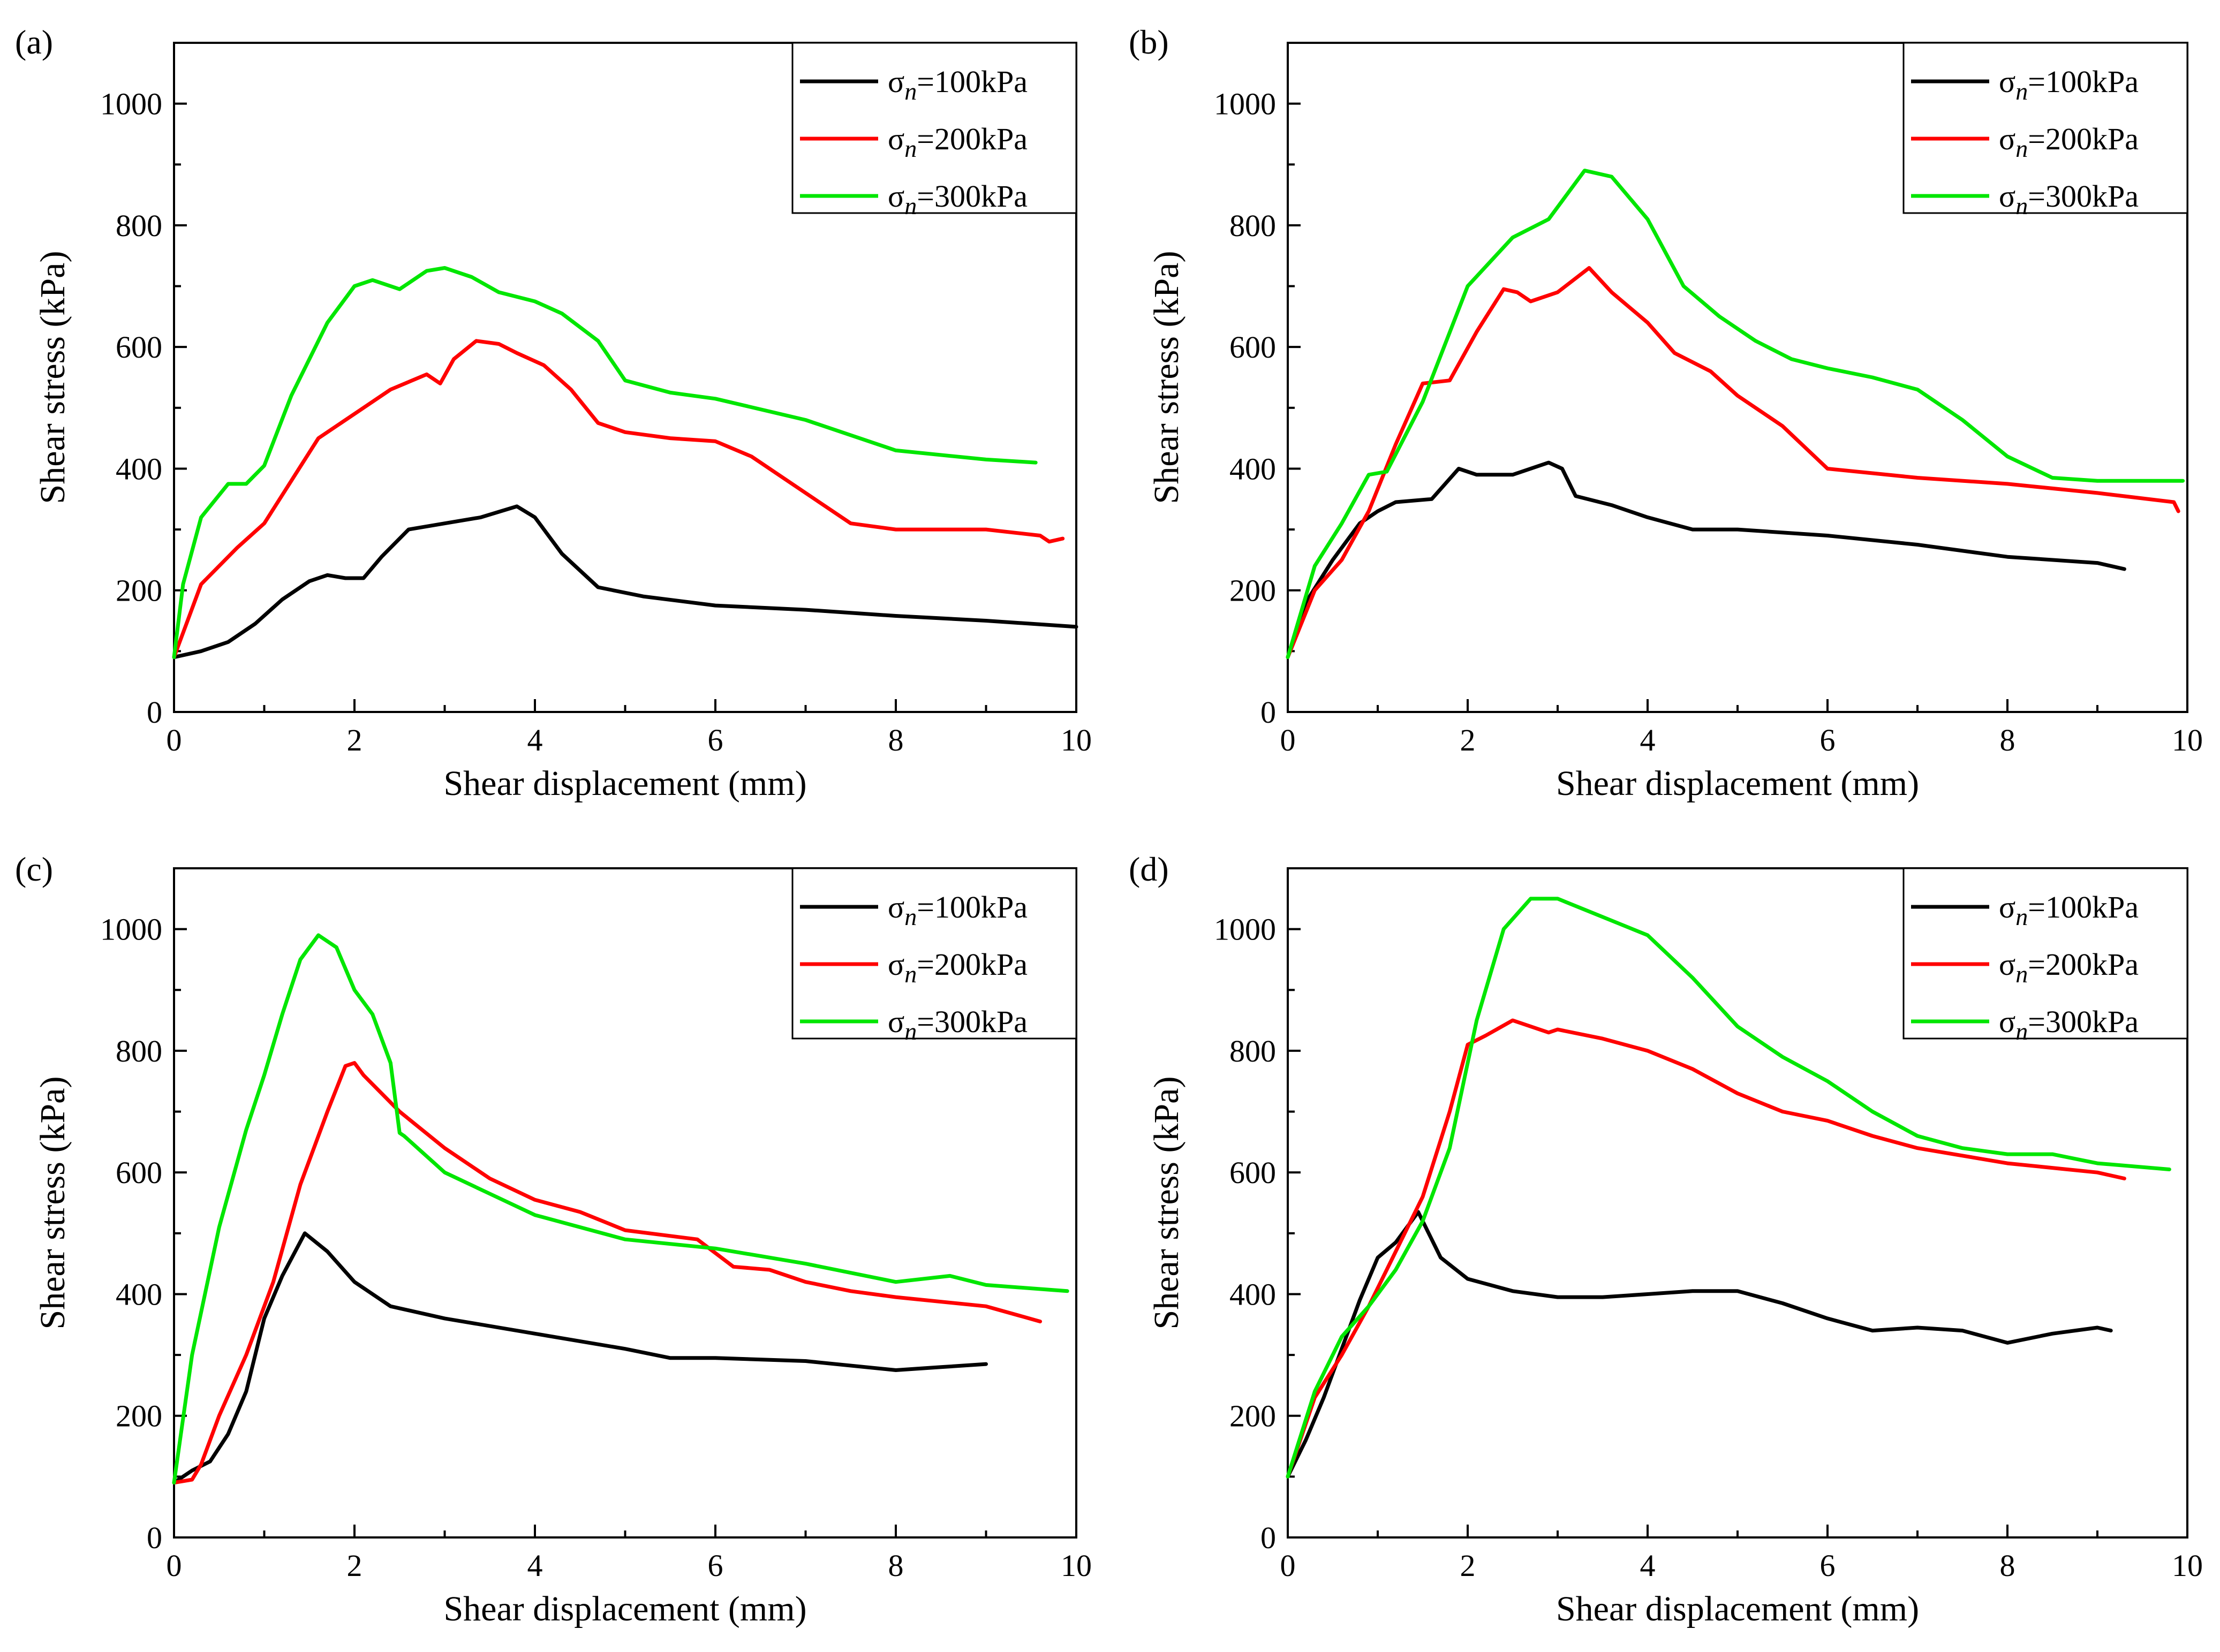 This screenshot has width=2220, height=1652. What do you see at coordinates (1149, 869) in the screenshot?
I see `panel-label: (d)` at bounding box center [1149, 869].